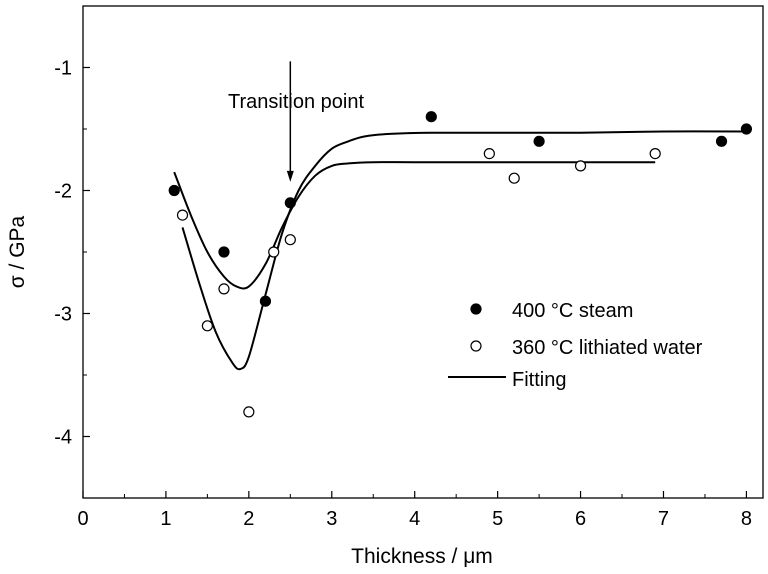  What do you see at coordinates (414, 225) in the screenshot?
I see `fitting-curve` at bounding box center [414, 225].